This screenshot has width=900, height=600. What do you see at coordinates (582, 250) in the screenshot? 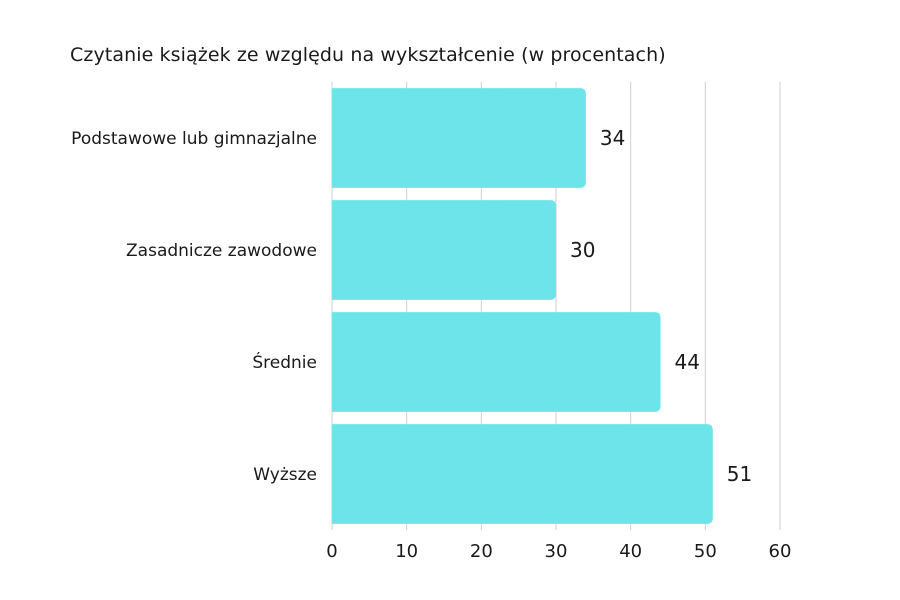
I see `data-label: 30` at bounding box center [582, 250].